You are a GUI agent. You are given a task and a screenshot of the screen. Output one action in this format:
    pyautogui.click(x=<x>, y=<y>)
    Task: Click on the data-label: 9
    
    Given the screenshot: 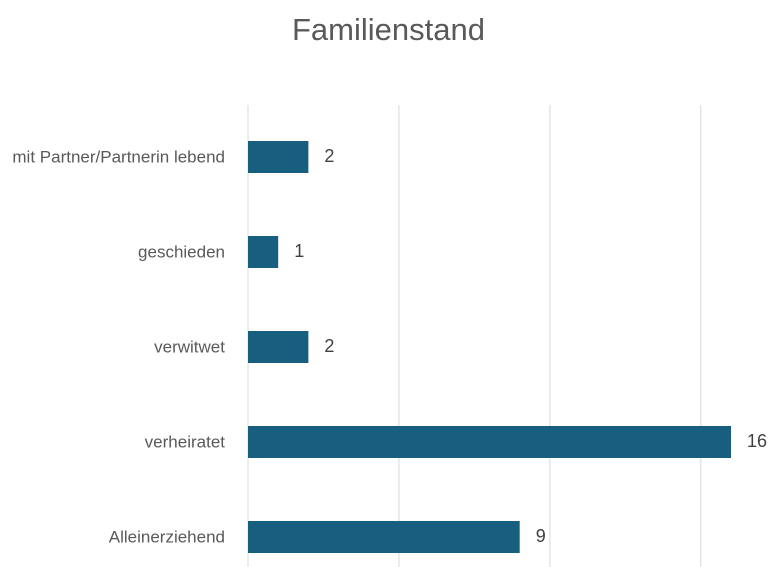 What is the action you would take?
    pyautogui.click(x=541, y=536)
    